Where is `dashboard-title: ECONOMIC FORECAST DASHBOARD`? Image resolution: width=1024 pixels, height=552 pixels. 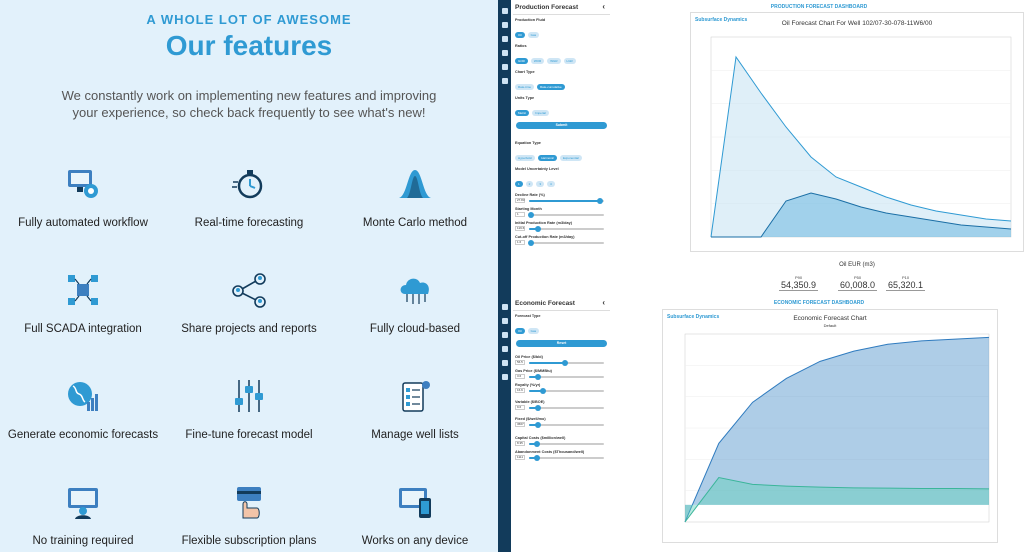
dashboard-title: ECONOMIC FORECAST DASHBOARD is located at coordinates (819, 303).